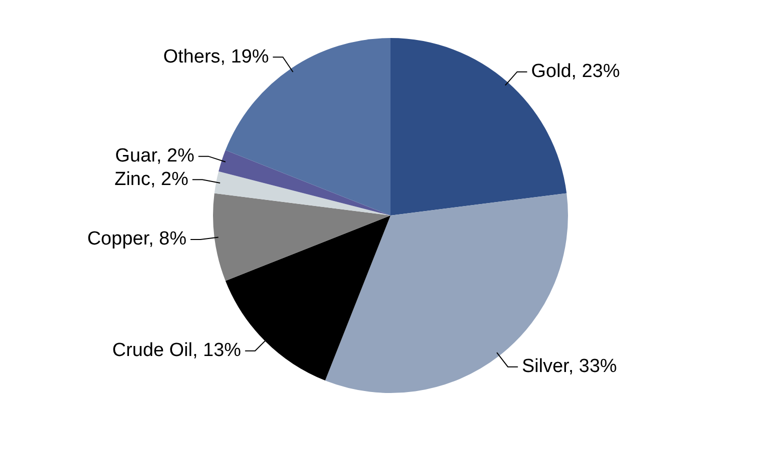 The width and height of the screenshot is (781, 451). Describe the element at coordinates (151, 179) in the screenshot. I see `slice-label: Zinc, 2%` at that location.